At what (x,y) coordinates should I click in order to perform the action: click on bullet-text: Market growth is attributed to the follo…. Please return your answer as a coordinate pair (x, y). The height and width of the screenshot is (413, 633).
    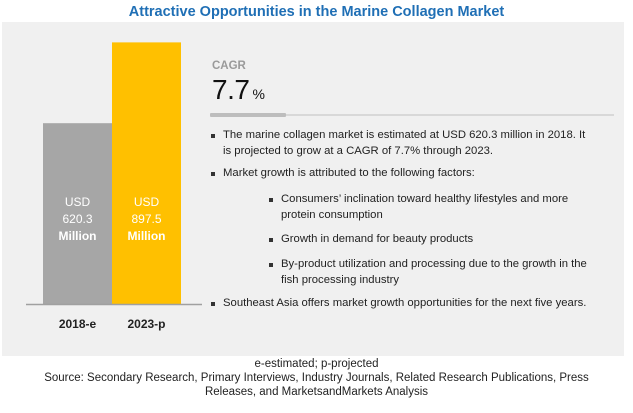
    Looking at the image, I should click on (349, 173).